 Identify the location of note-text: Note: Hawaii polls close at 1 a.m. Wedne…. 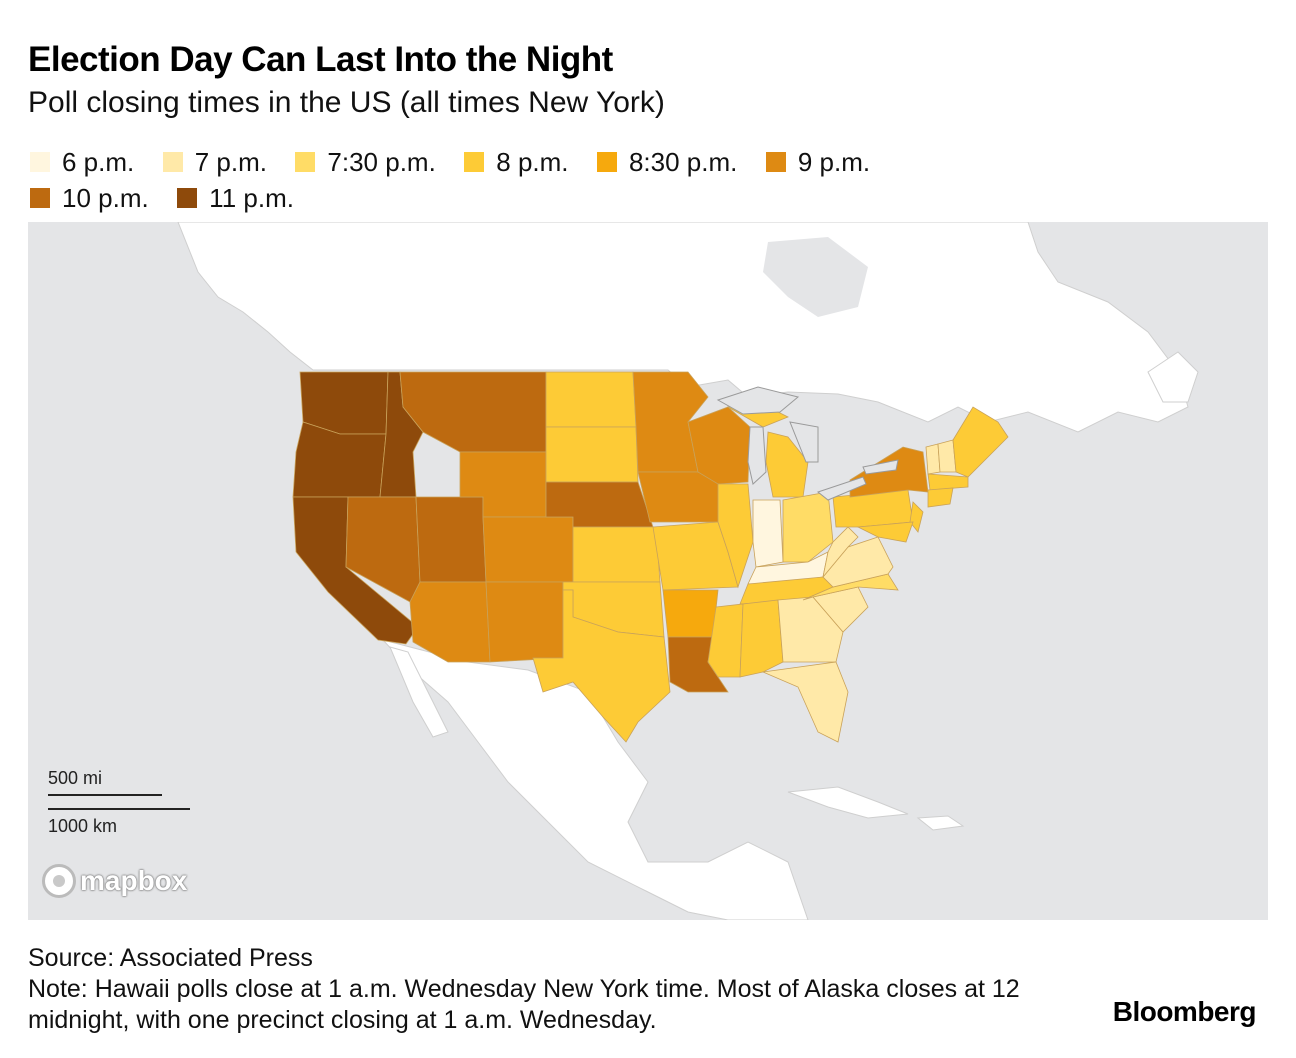
(524, 1004).